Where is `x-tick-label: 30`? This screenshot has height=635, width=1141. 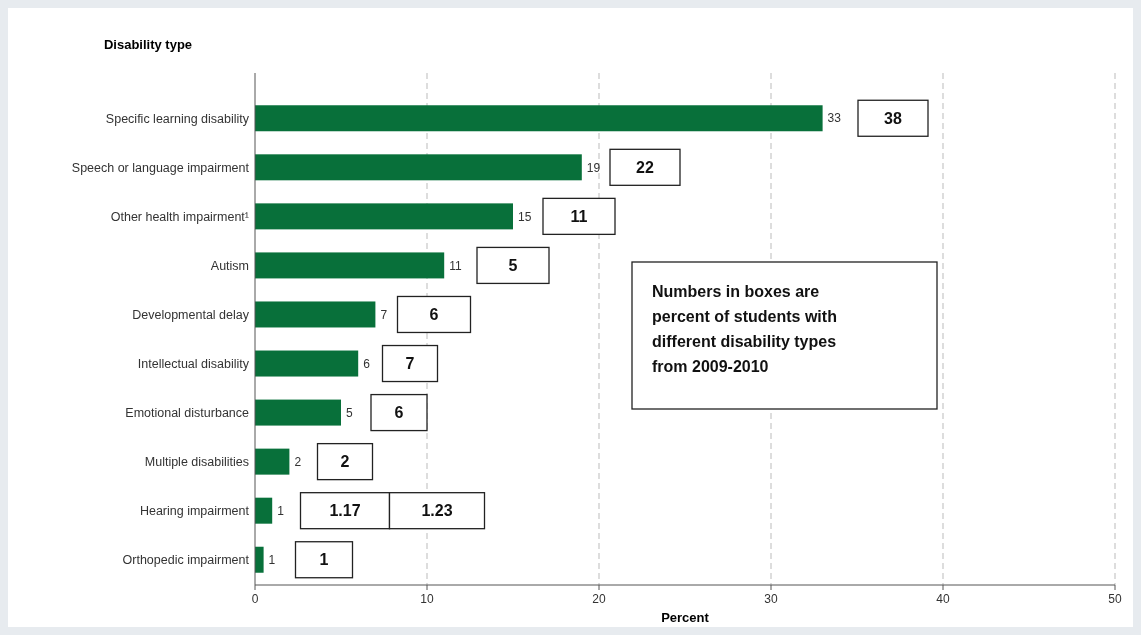 x-tick-label: 30 is located at coordinates (771, 599).